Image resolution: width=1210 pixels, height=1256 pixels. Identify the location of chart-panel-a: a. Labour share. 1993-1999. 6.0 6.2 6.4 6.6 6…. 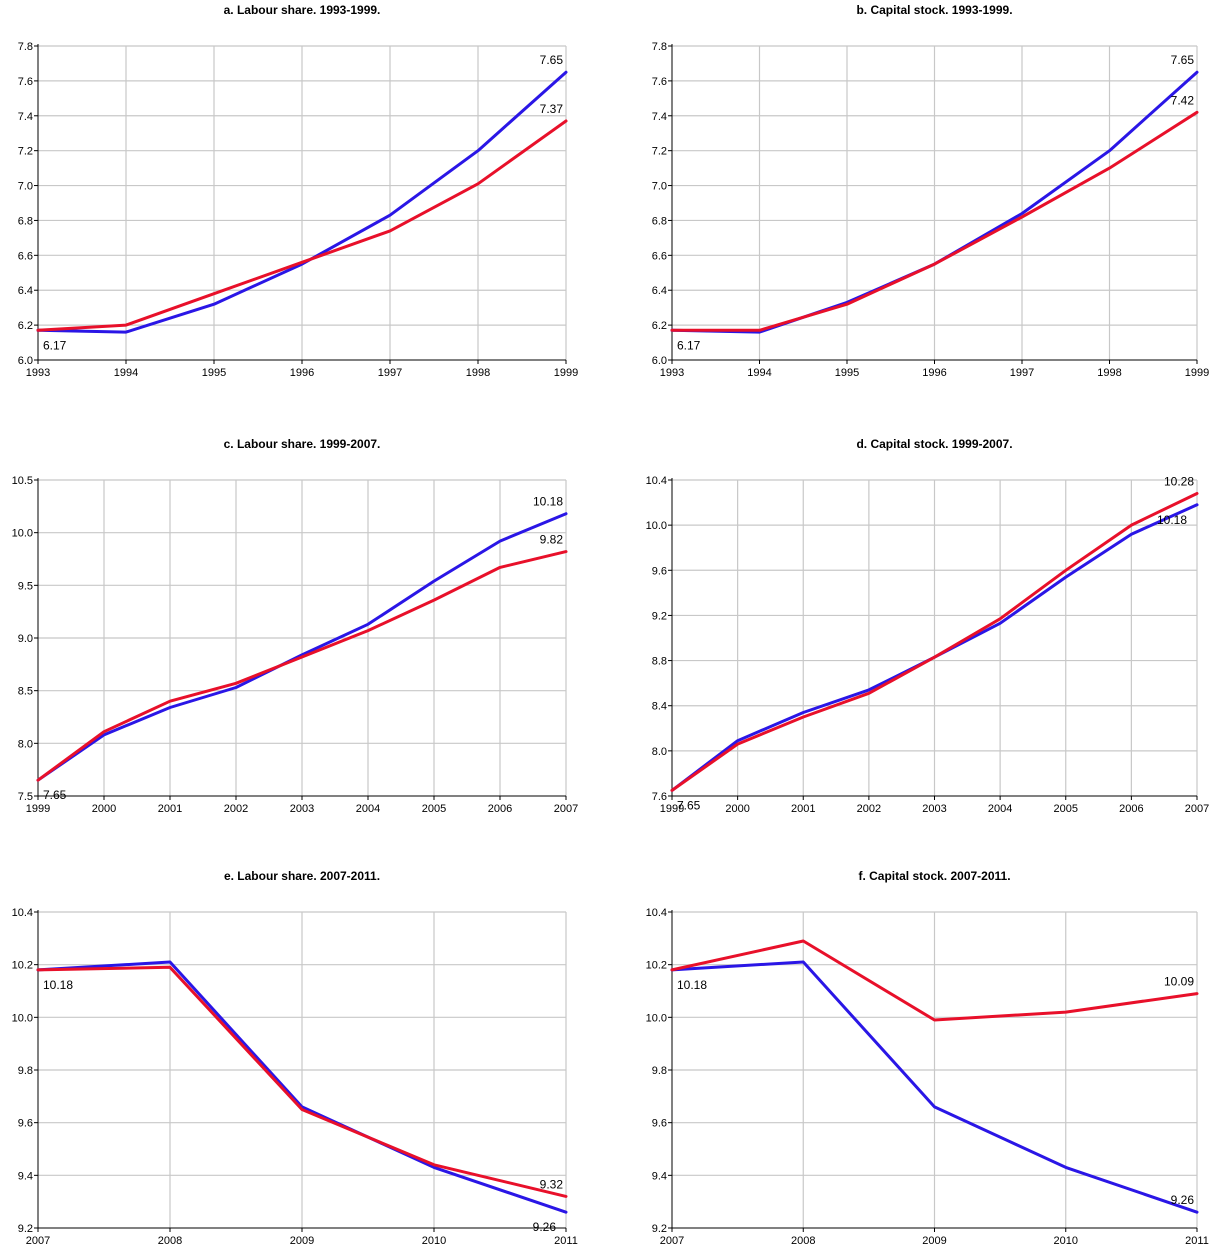
(298, 191).